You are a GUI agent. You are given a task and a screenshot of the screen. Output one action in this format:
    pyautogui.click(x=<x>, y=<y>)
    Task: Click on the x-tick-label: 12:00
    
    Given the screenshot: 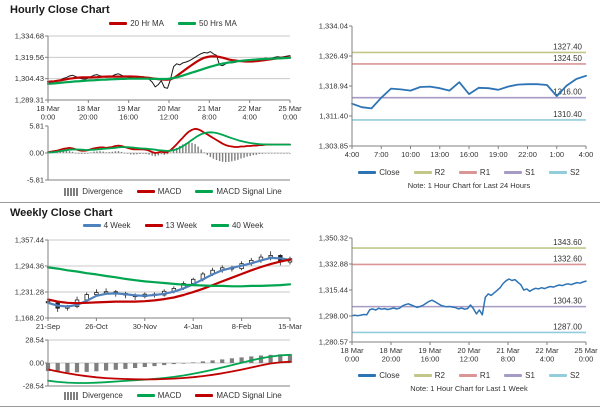 What is the action you would take?
    pyautogui.click(x=169, y=117)
    